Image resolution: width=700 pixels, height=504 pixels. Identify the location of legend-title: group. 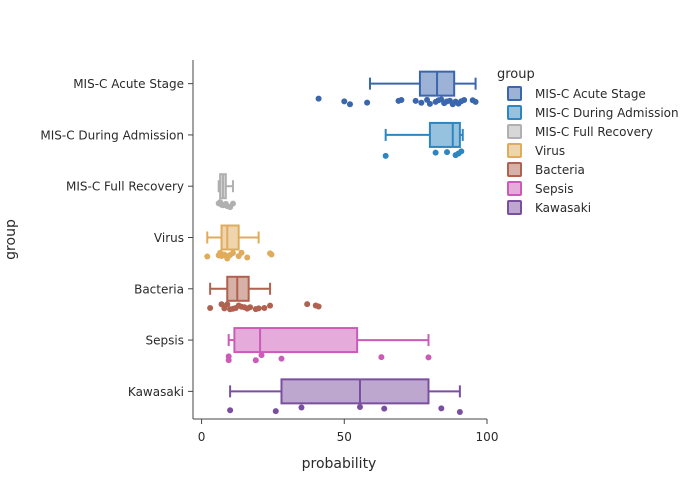
(516, 74).